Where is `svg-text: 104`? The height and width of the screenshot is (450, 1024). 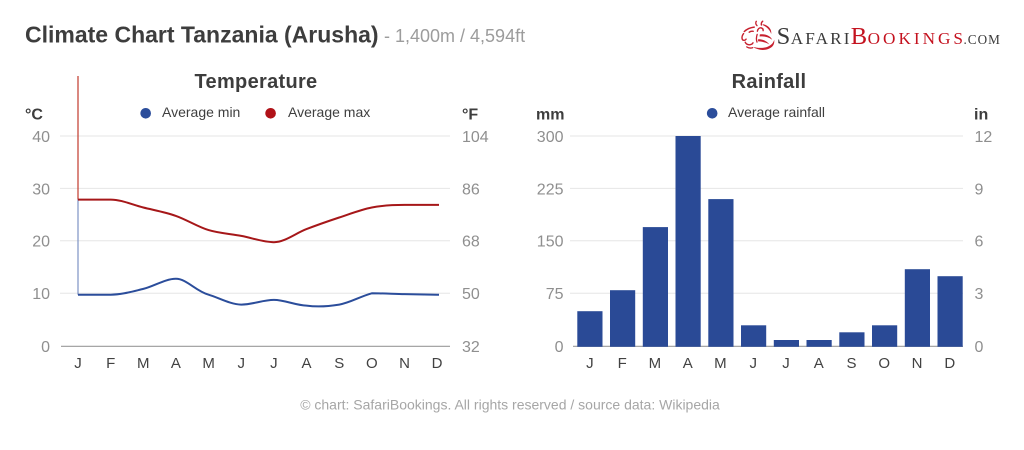 svg-text: 104 is located at coordinates (475, 137).